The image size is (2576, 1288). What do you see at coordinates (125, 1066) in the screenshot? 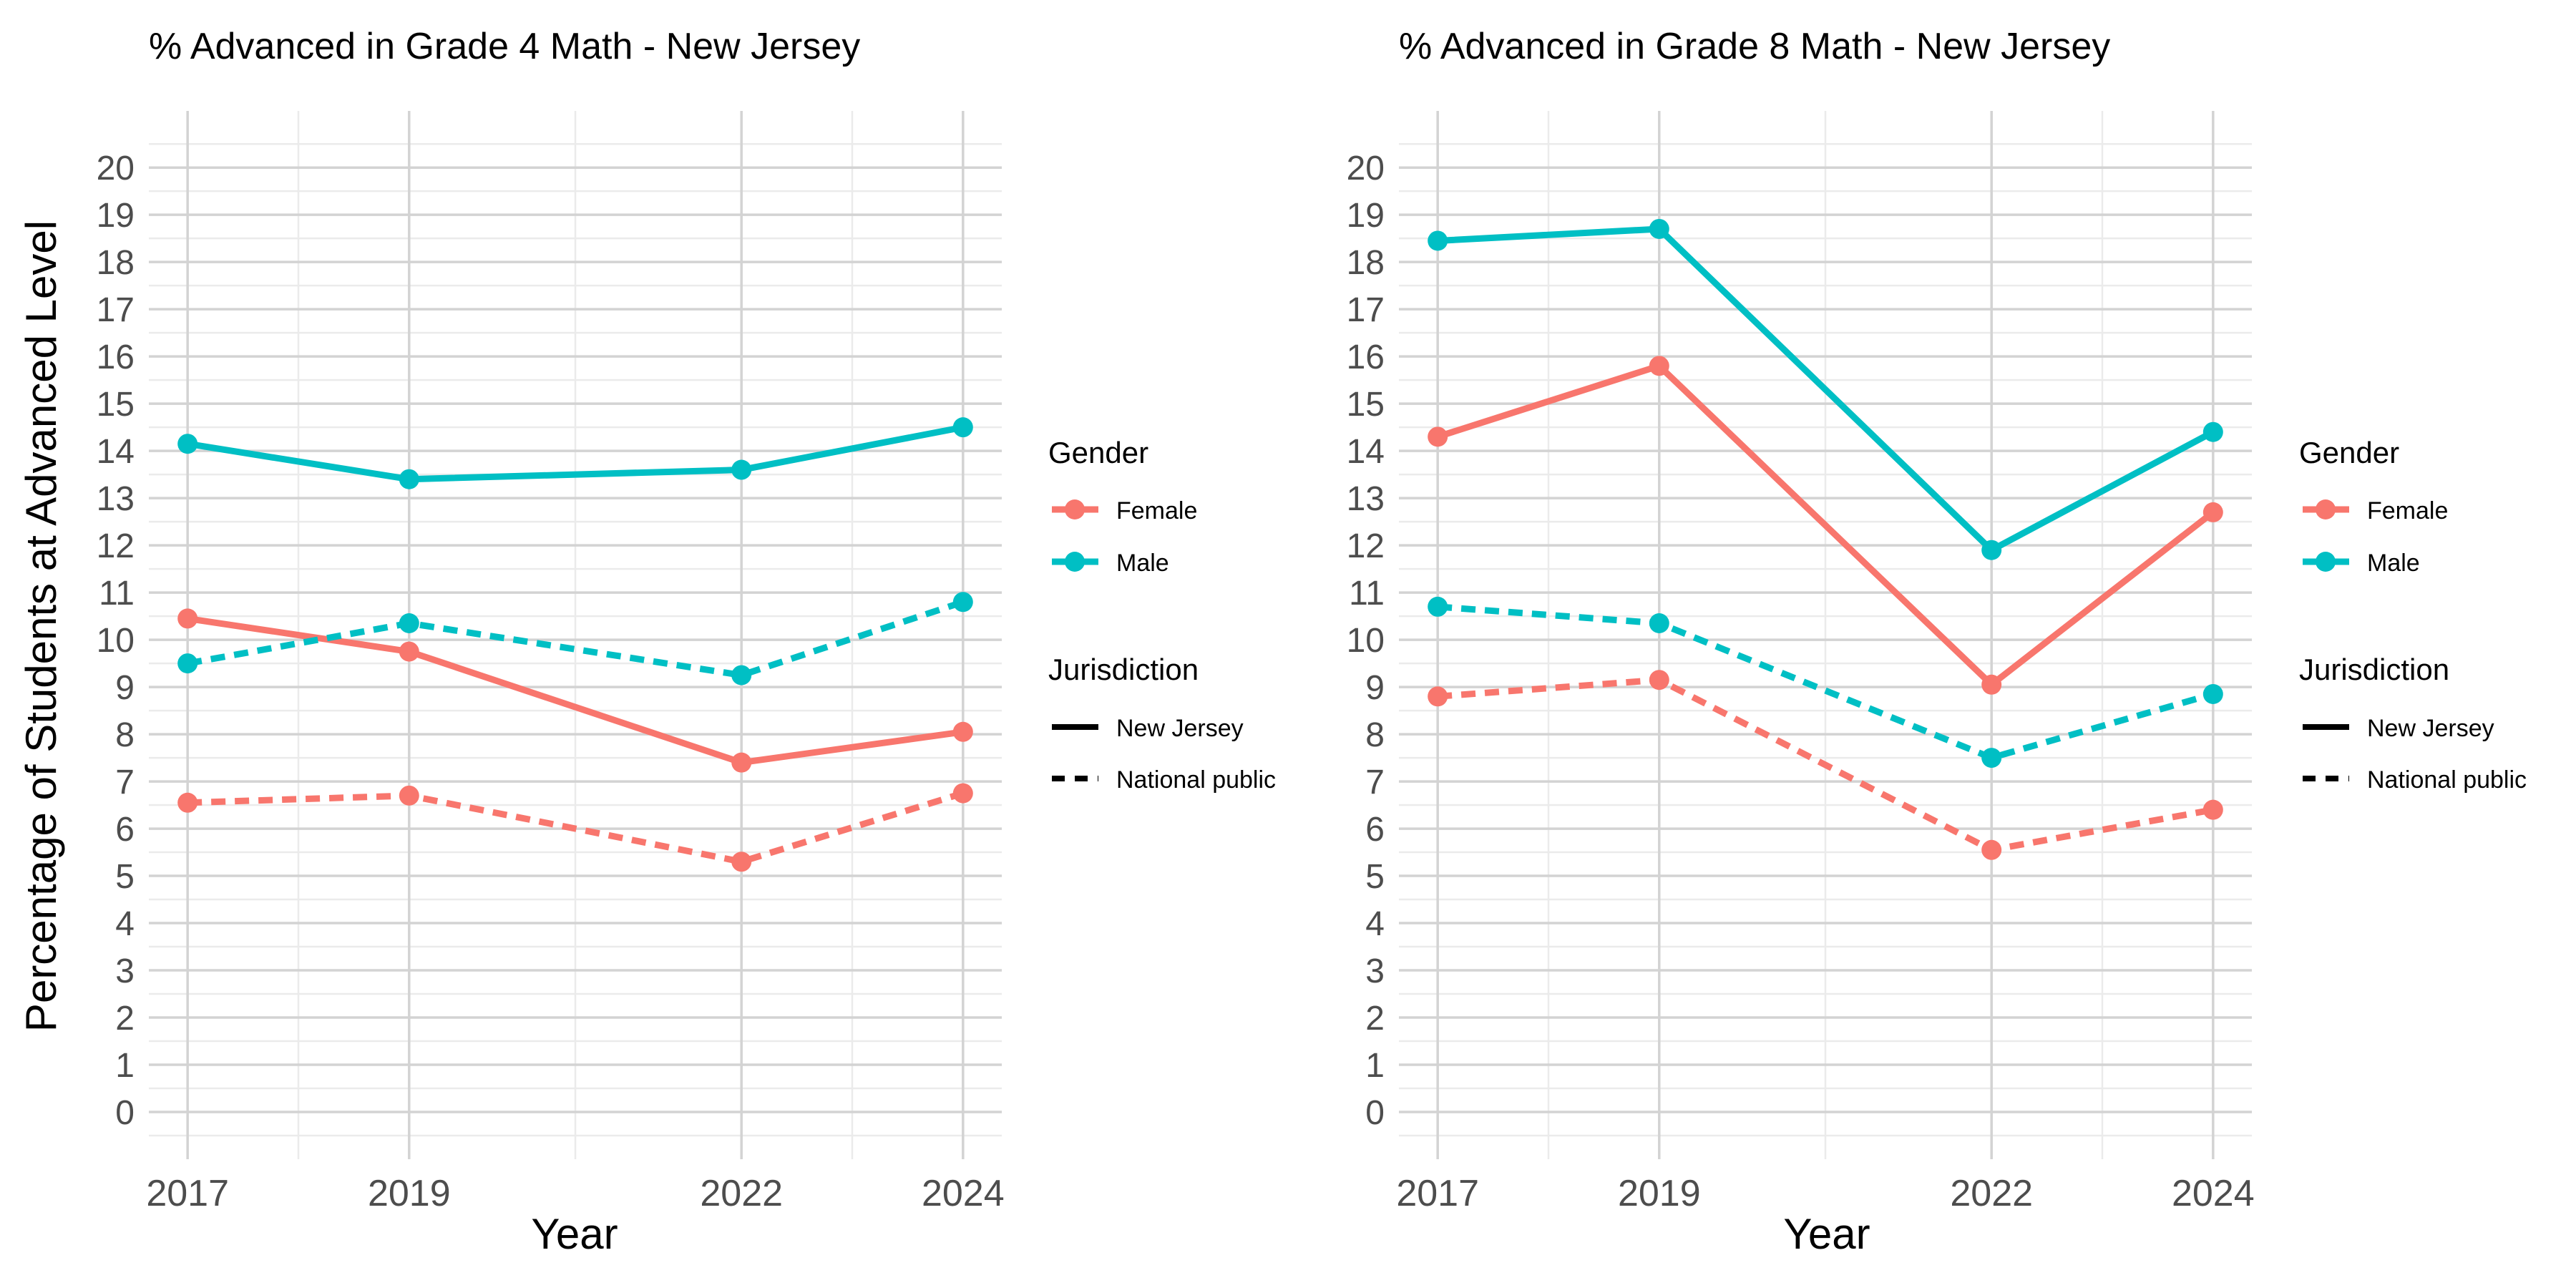
I see `y-tick-label: 1` at bounding box center [125, 1066].